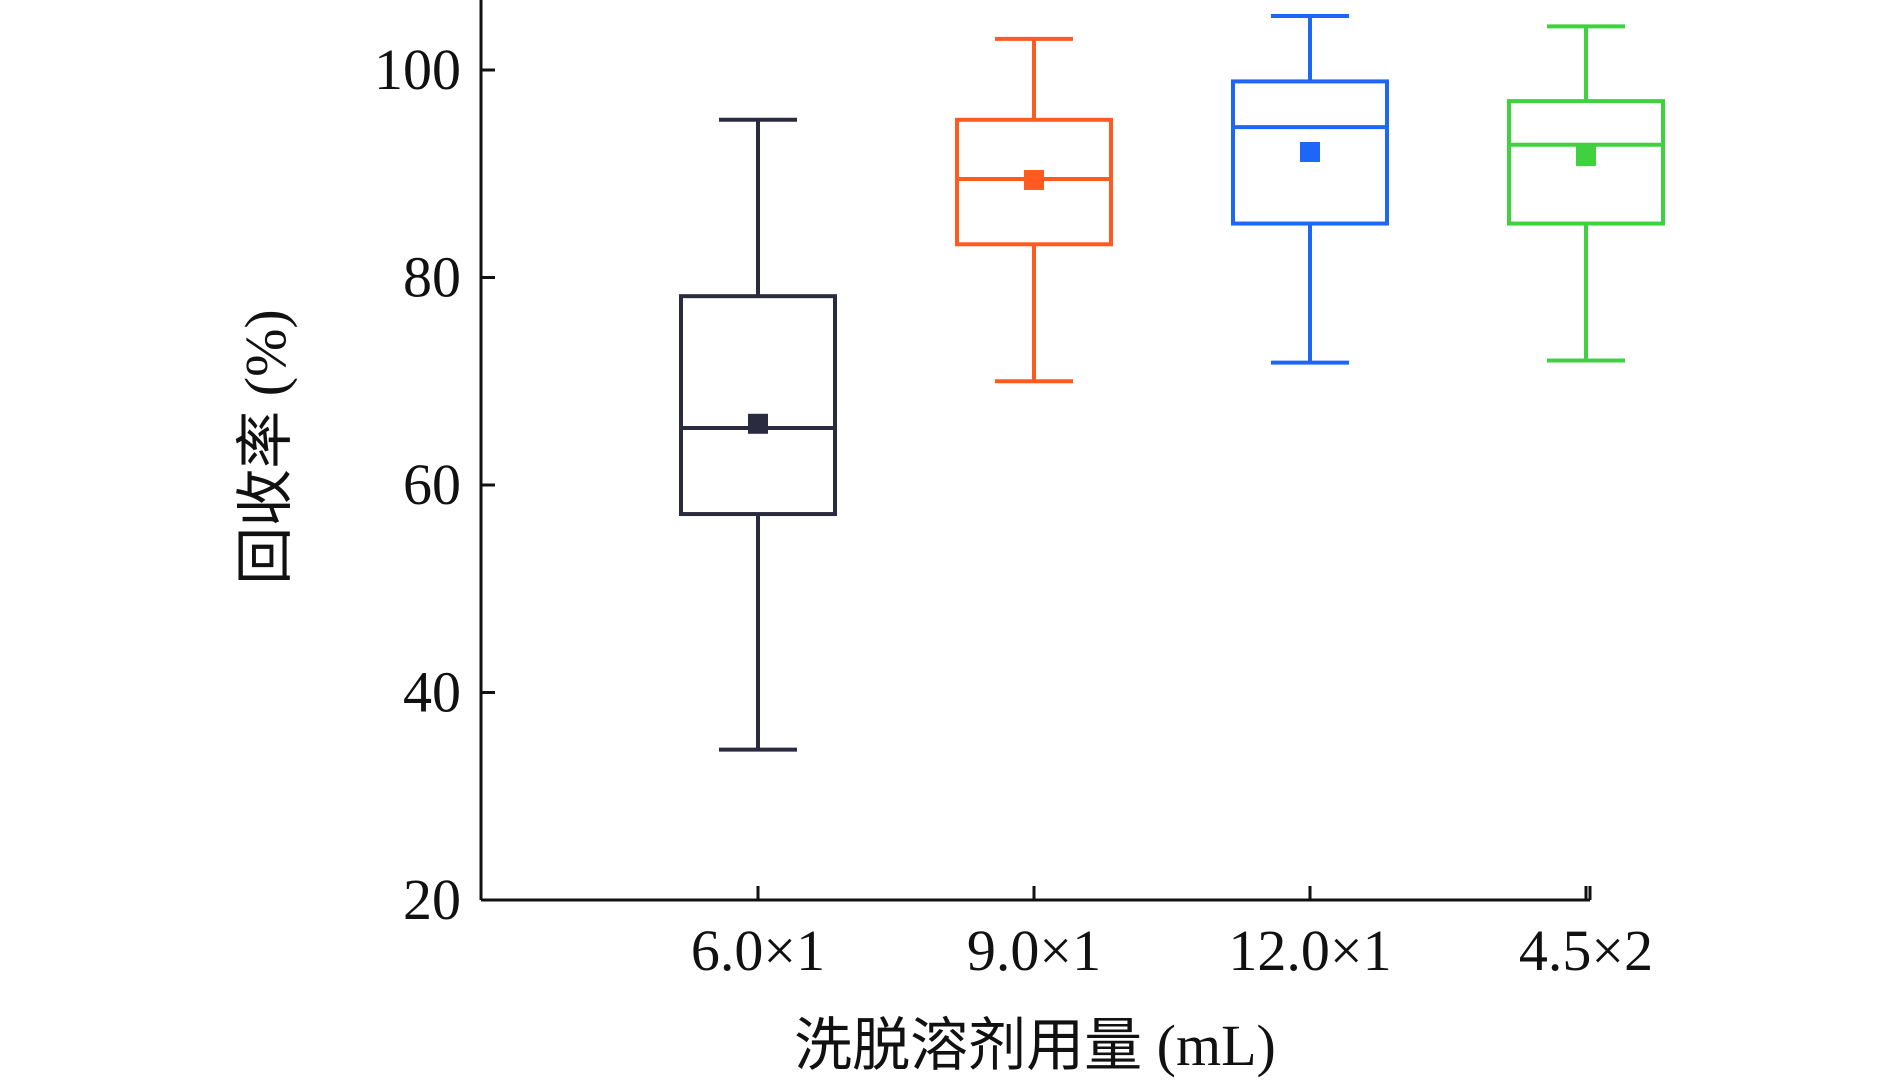  I want to click on y-axis-title: 回收率 (%), so click(265, 446).